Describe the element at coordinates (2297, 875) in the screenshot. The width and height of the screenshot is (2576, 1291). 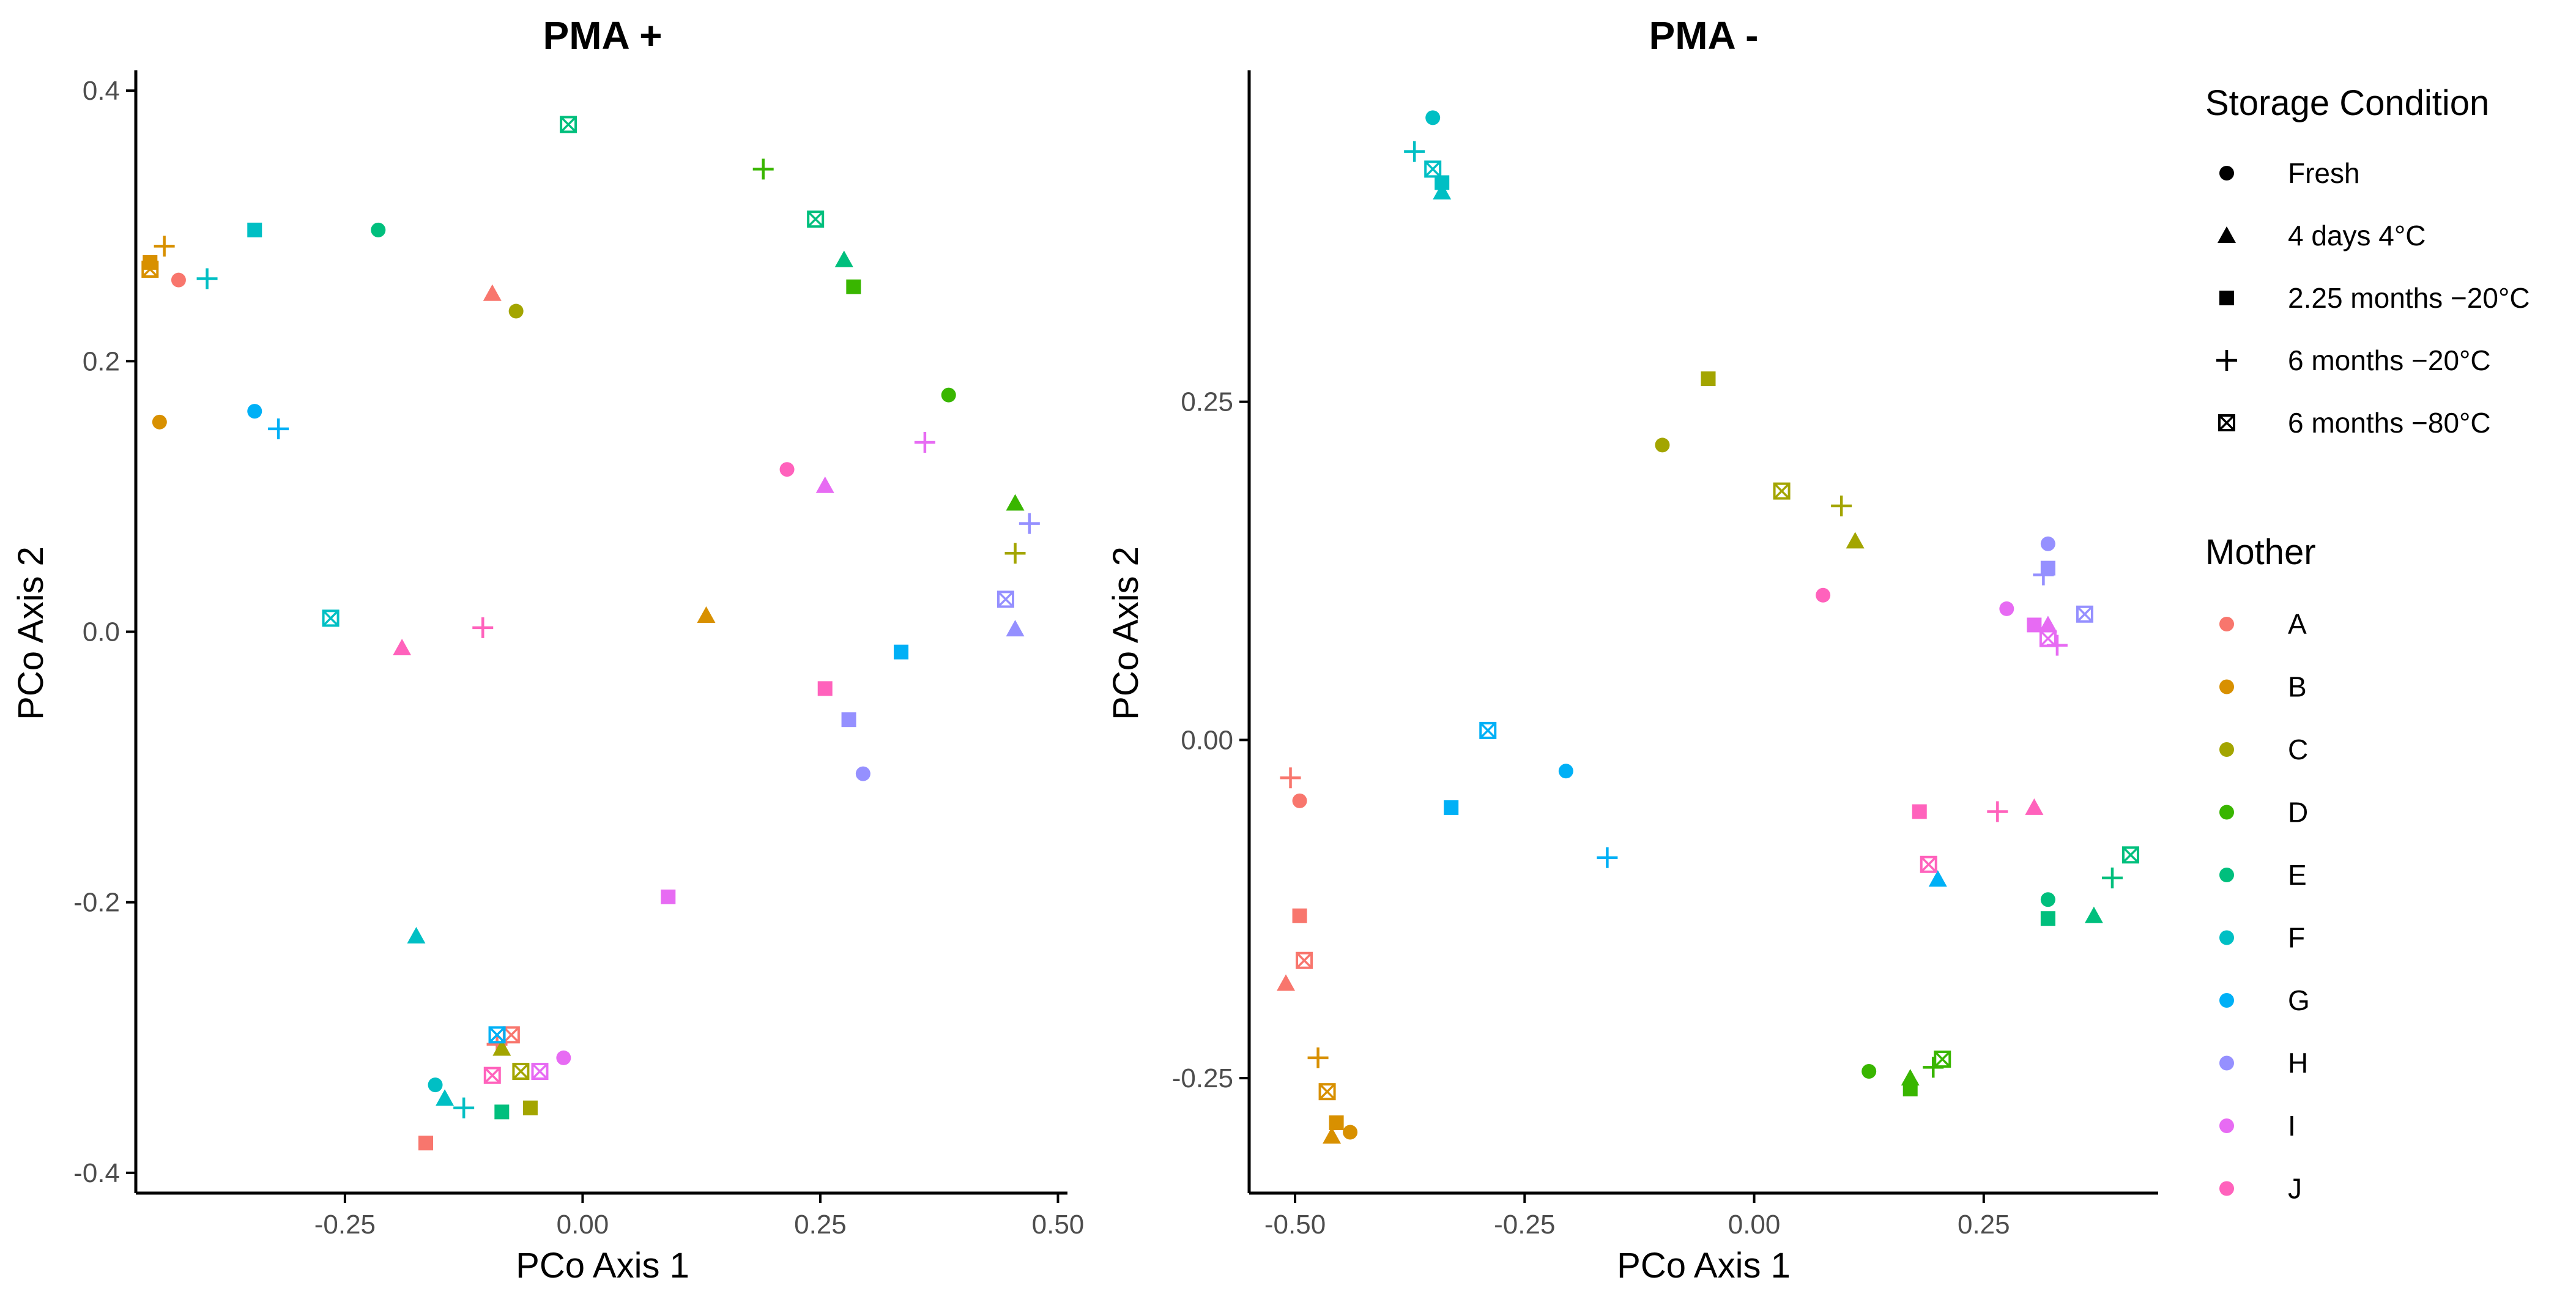
I see `mother-key-label: E` at that location.